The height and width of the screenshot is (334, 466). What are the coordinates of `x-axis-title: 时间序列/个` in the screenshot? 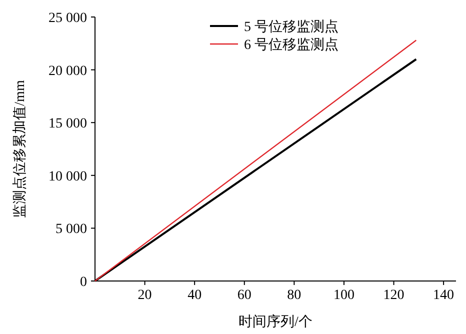 It's located at (275, 322).